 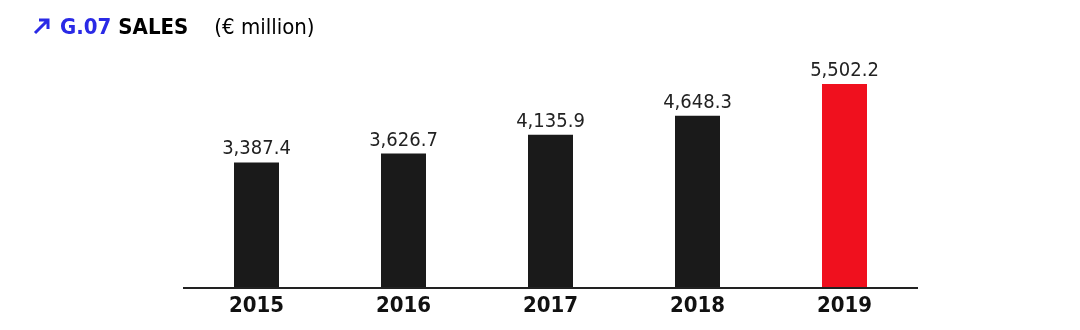 What do you see at coordinates (264, 26) in the screenshot?
I see `chart-subtitle: (€ million)` at bounding box center [264, 26].